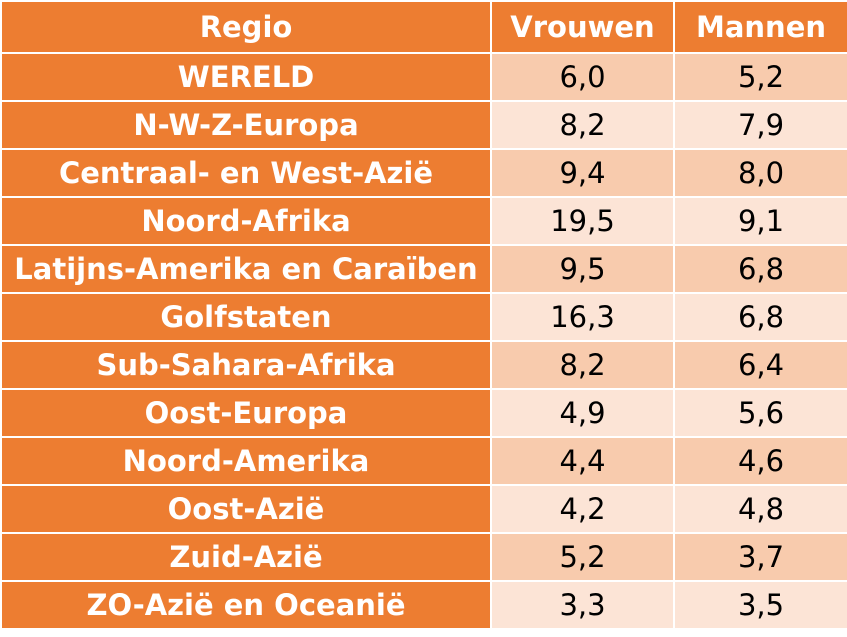  Describe the element at coordinates (582, 173) in the screenshot. I see `women-value-cell: 9,4` at that location.